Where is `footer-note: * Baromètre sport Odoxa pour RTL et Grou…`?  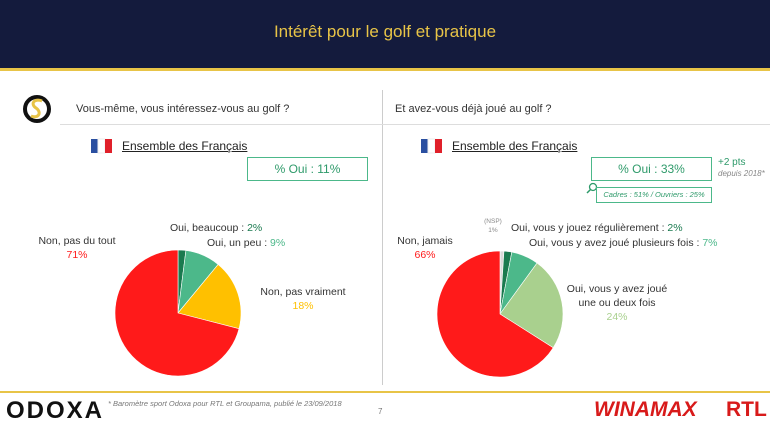
footer-note: * Baromètre sport Odoxa pour RTL et Grou… is located at coordinates (225, 403).